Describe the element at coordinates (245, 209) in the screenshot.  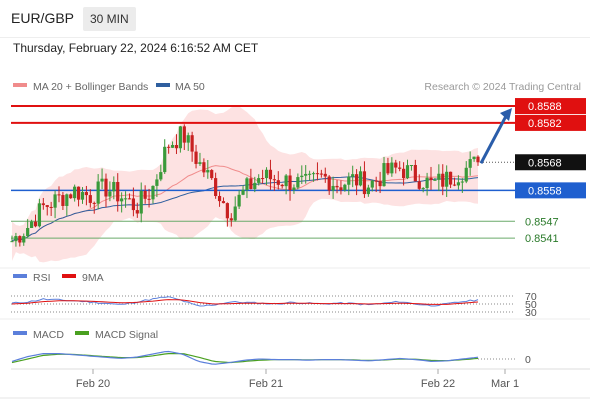
I see `ma50-line` at that location.